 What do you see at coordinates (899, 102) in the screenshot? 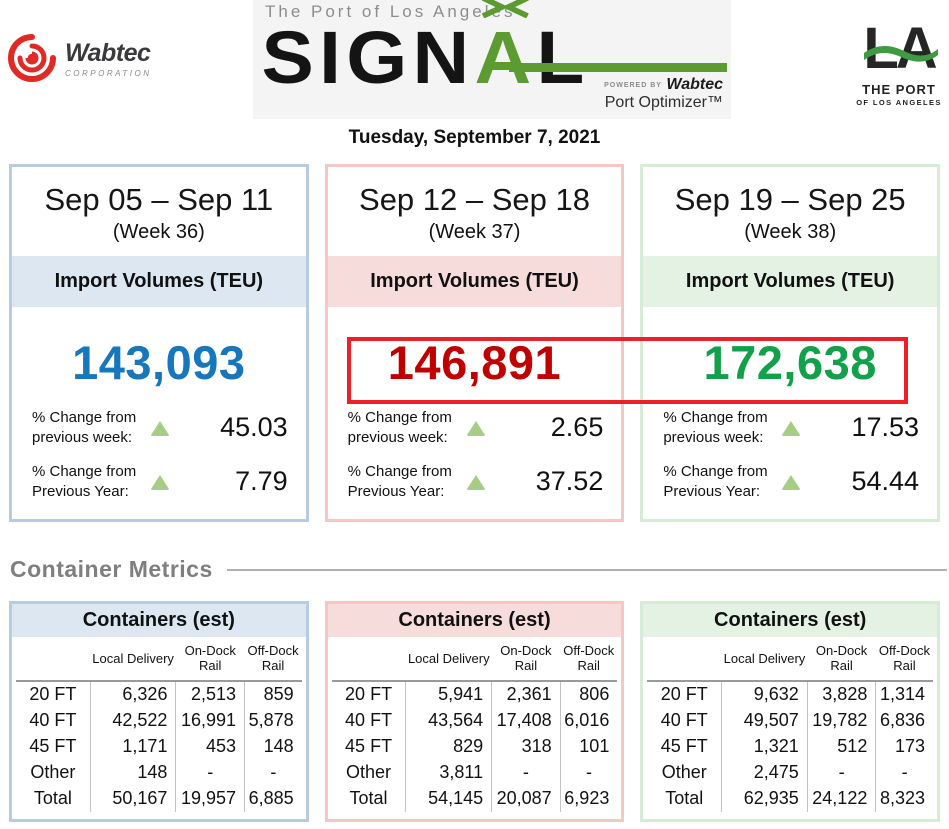
I see `la-logo-line2: OF LOS ANGELES` at bounding box center [899, 102].